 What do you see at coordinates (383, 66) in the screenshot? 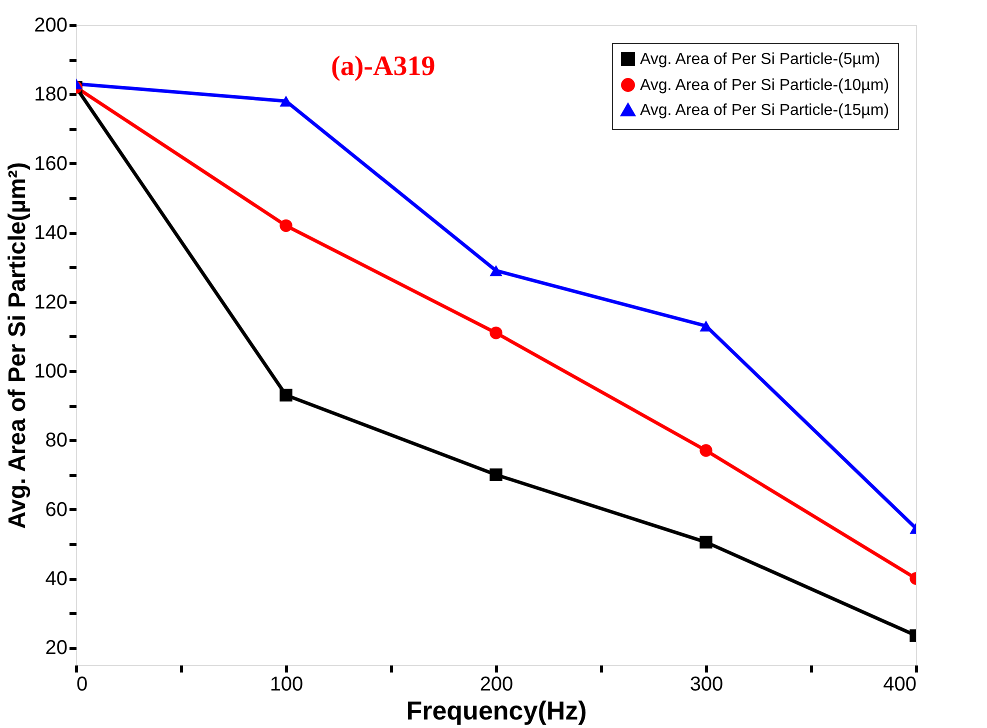
I see `annotation: (a)-A319` at bounding box center [383, 66].